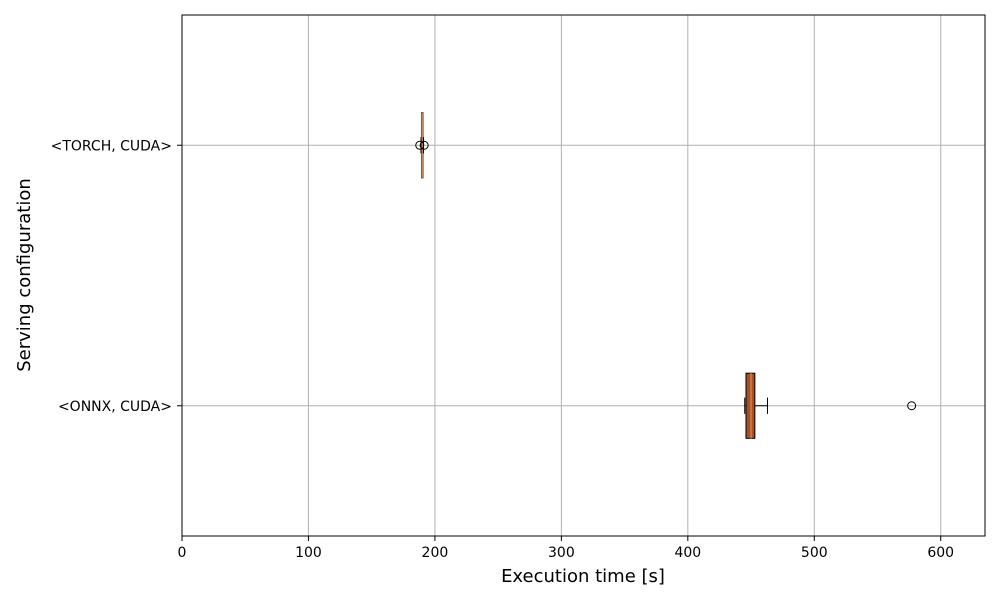 This screenshot has height=600, width=1000. Describe the element at coordinates (115, 407) in the screenshot. I see `y-tick-label: <ONNX, CUDA>` at that location.